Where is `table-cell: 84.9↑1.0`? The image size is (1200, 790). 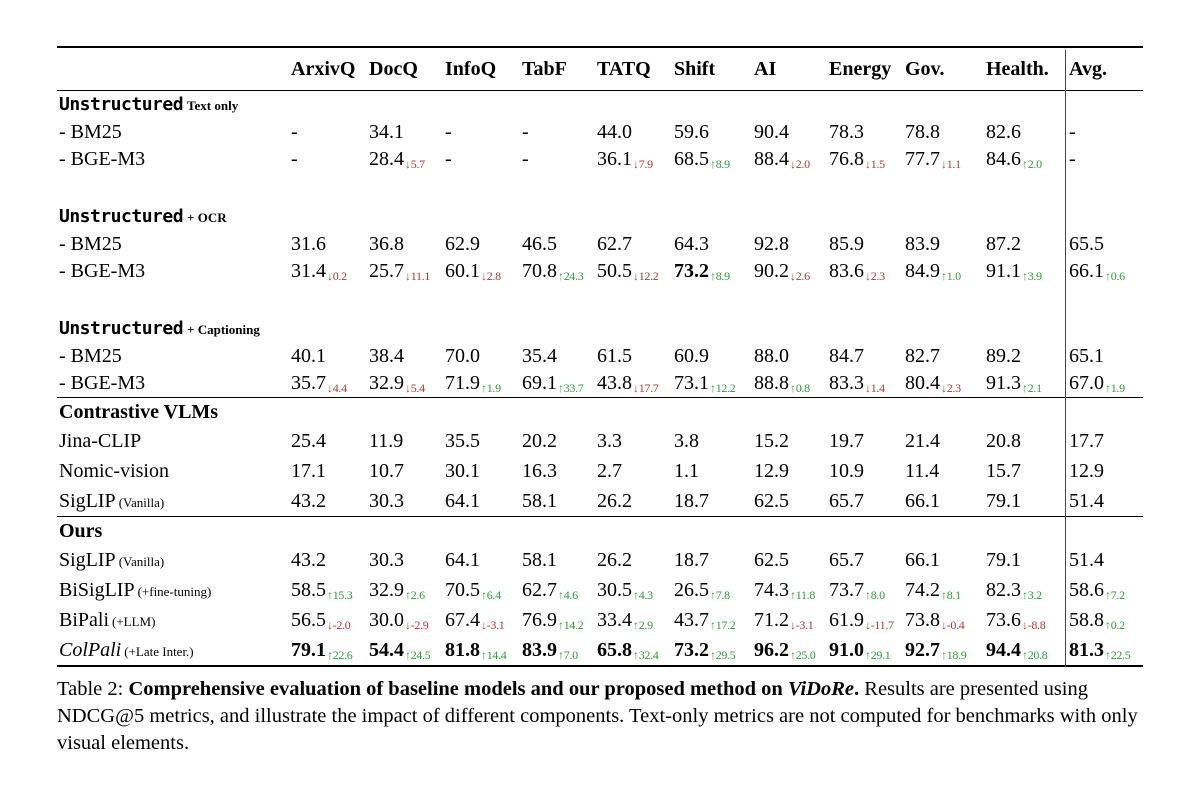
table-cell: 84.9↑1.0 is located at coordinates (941, 272).